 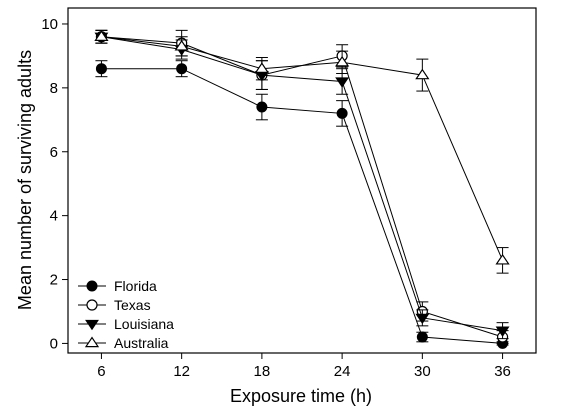 What do you see at coordinates (49, 24) in the screenshot?
I see `y-tick-label: 10` at bounding box center [49, 24].